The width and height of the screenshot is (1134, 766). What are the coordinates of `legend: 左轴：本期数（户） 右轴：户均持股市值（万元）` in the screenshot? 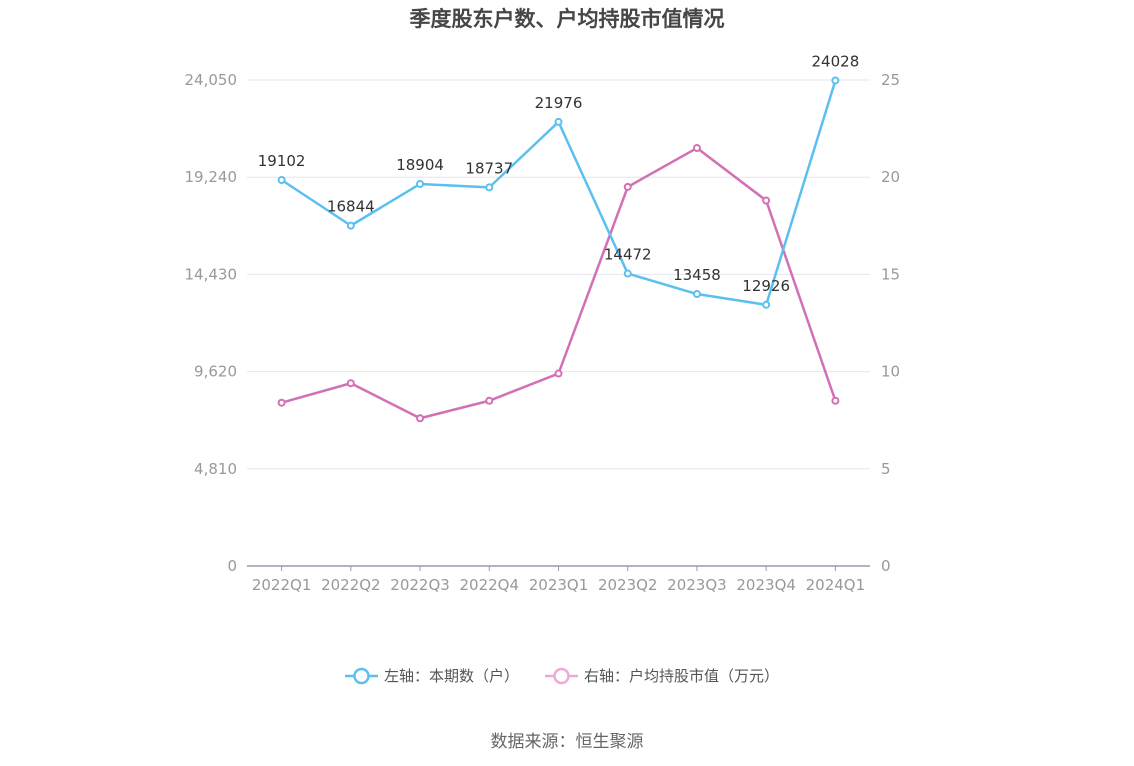 It's located at (562, 676).